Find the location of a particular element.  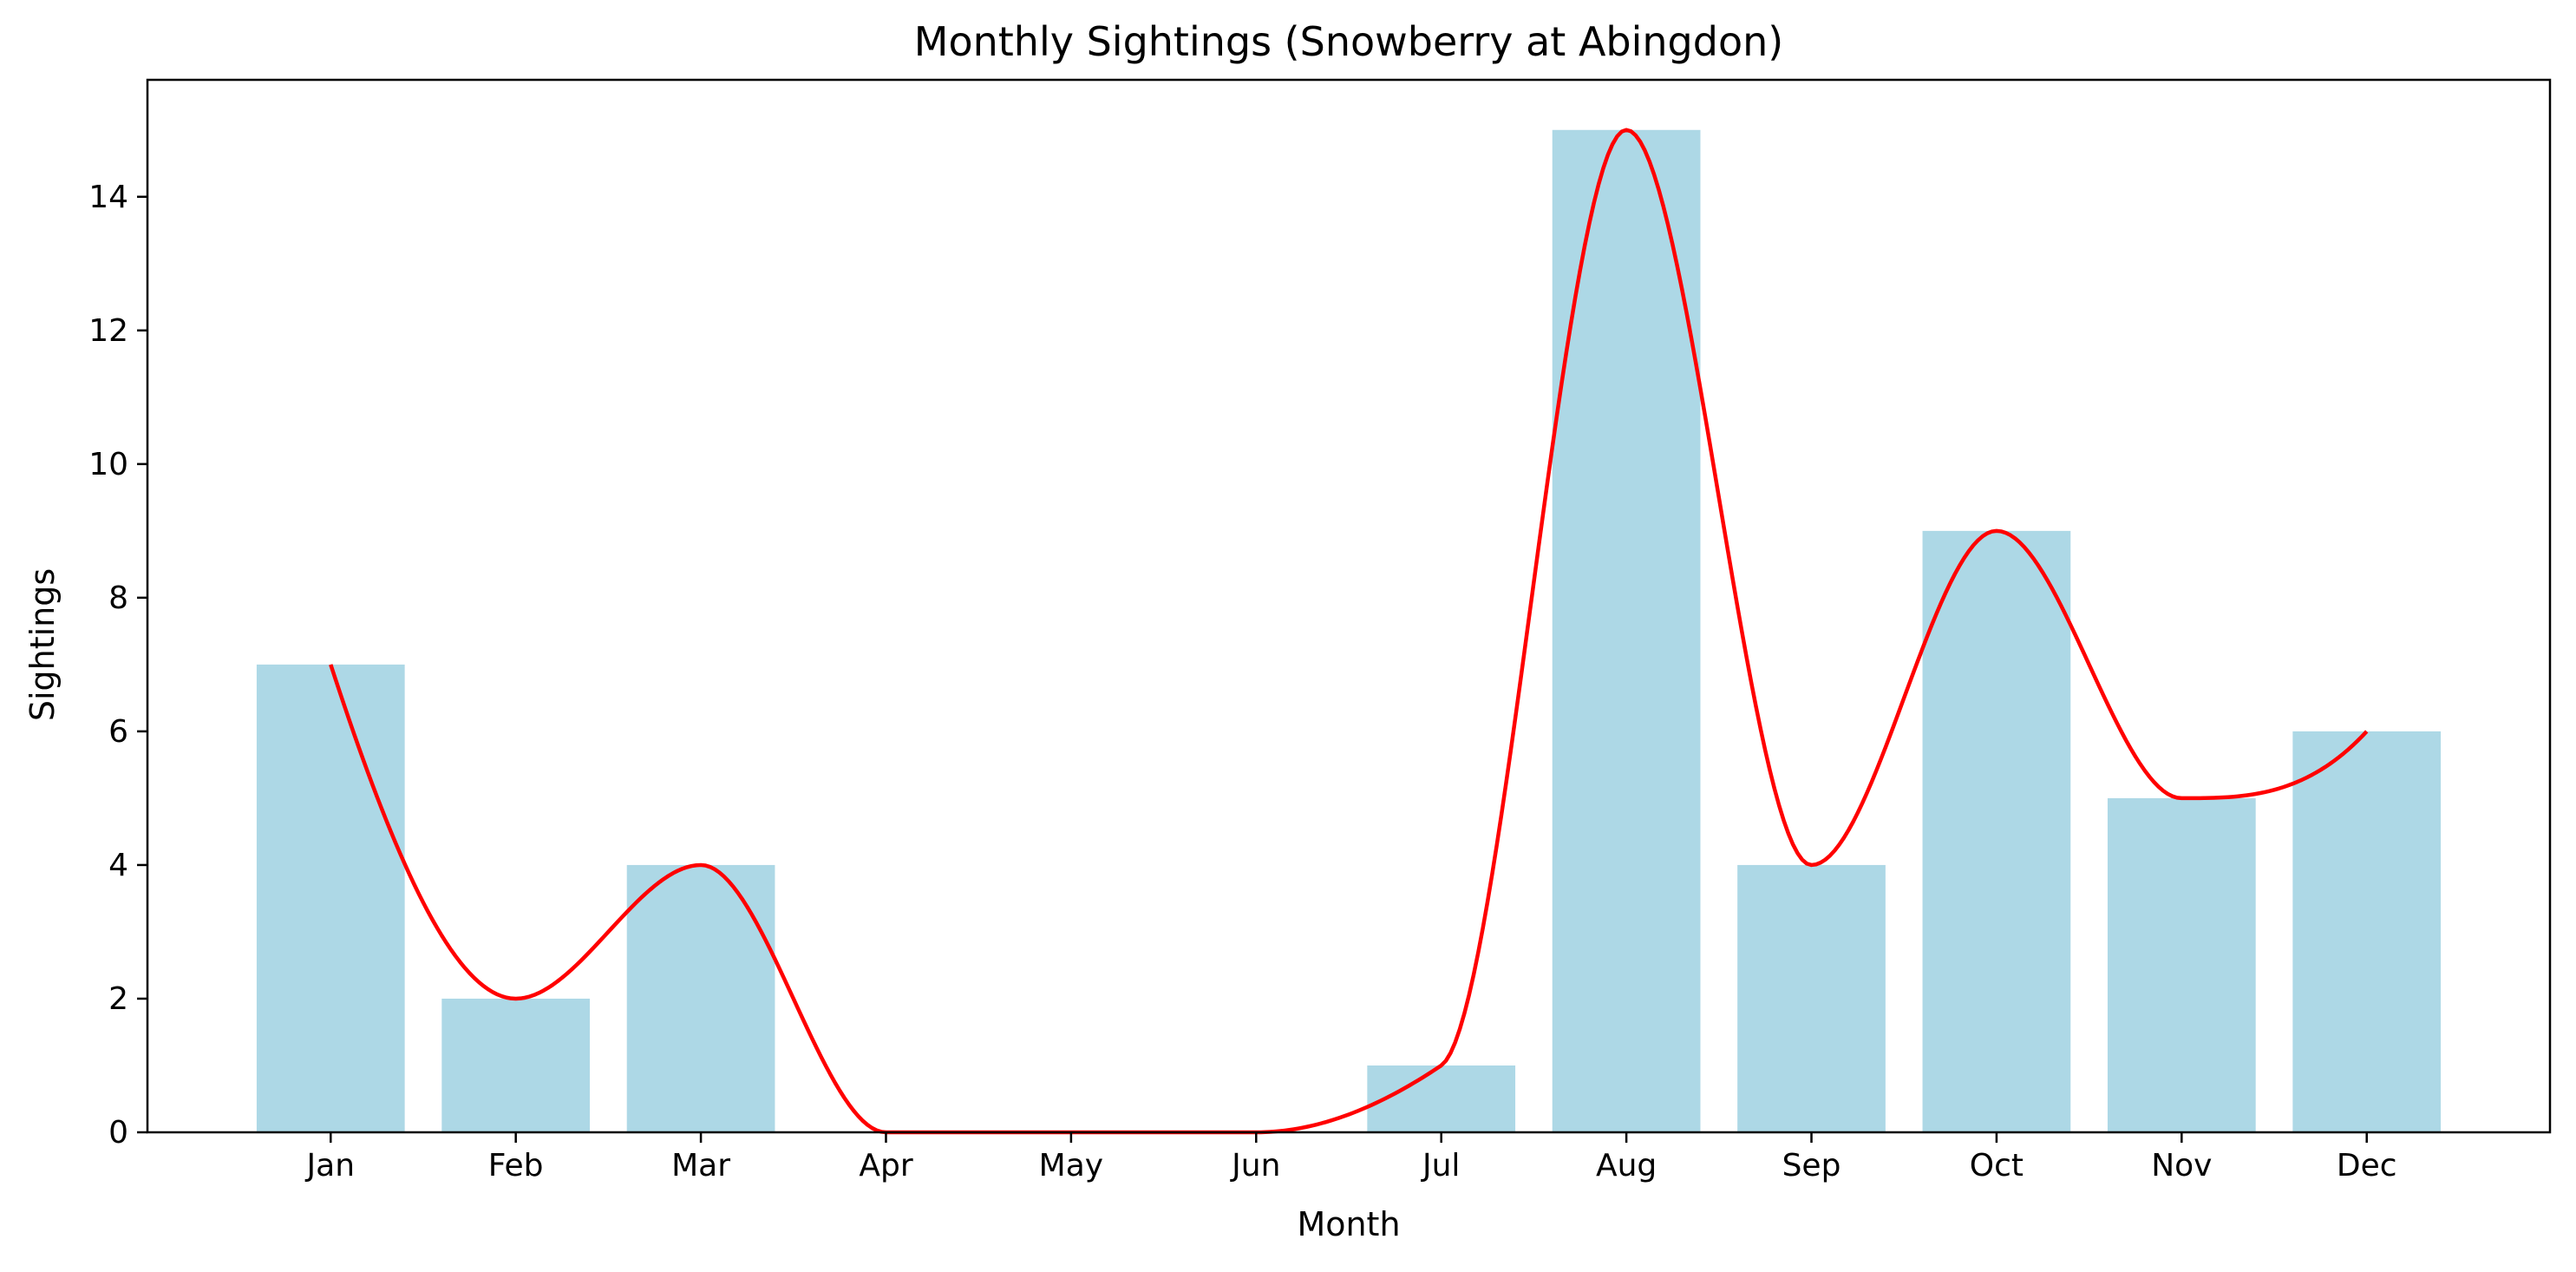

x-axis: Jan Feb Mar Apr May Jun Jul Aug Sep Oct Nov Dec is located at coordinates (1351, 1157).